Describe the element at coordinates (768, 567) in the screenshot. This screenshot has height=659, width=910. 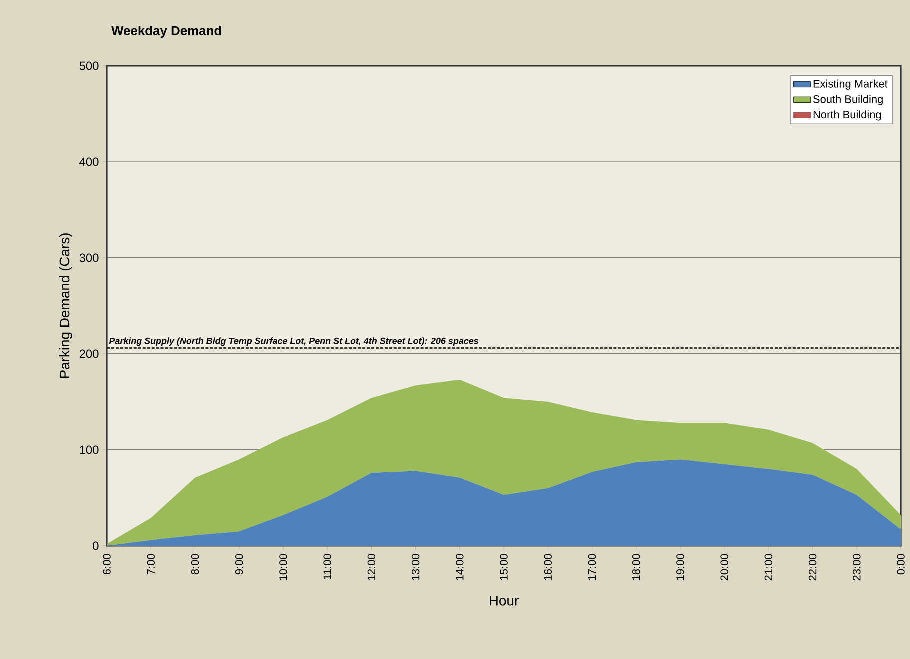
I see `x-tick-label: 21:00` at that location.